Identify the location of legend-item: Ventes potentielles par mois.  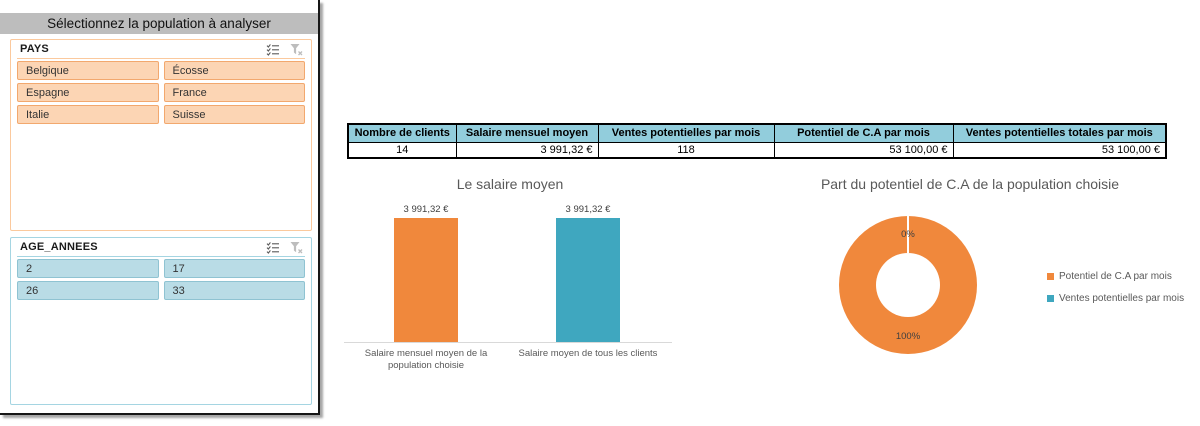
(1115, 298).